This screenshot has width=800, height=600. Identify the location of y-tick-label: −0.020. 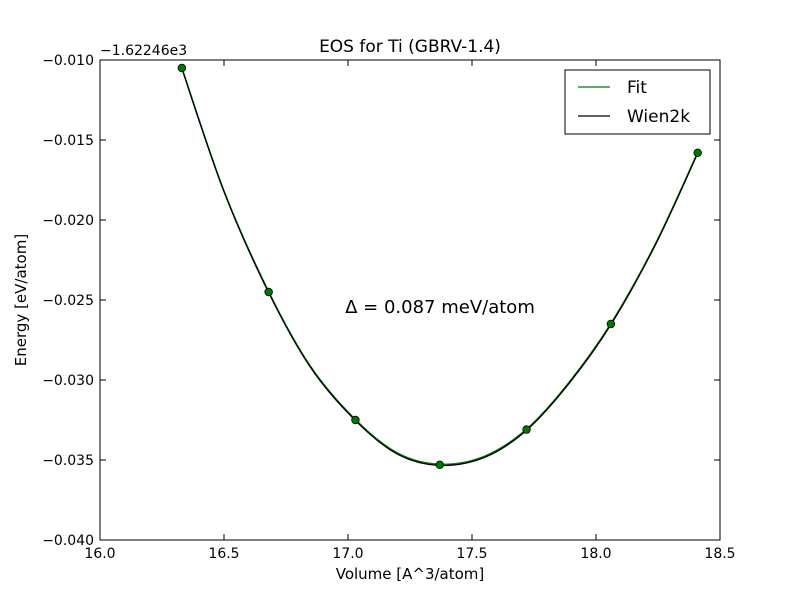
(68, 221).